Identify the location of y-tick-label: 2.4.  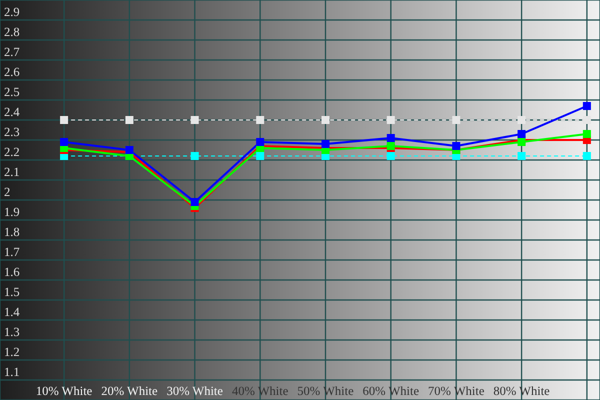
(12, 112).